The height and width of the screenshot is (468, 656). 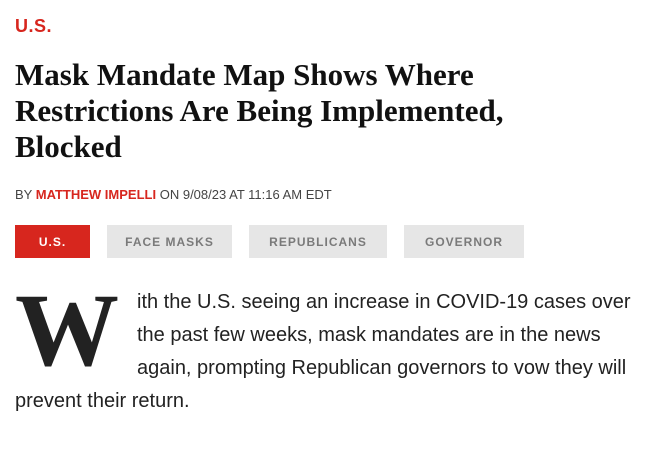 I want to click on byline-date-prefix: ON, so click(x=169, y=194).